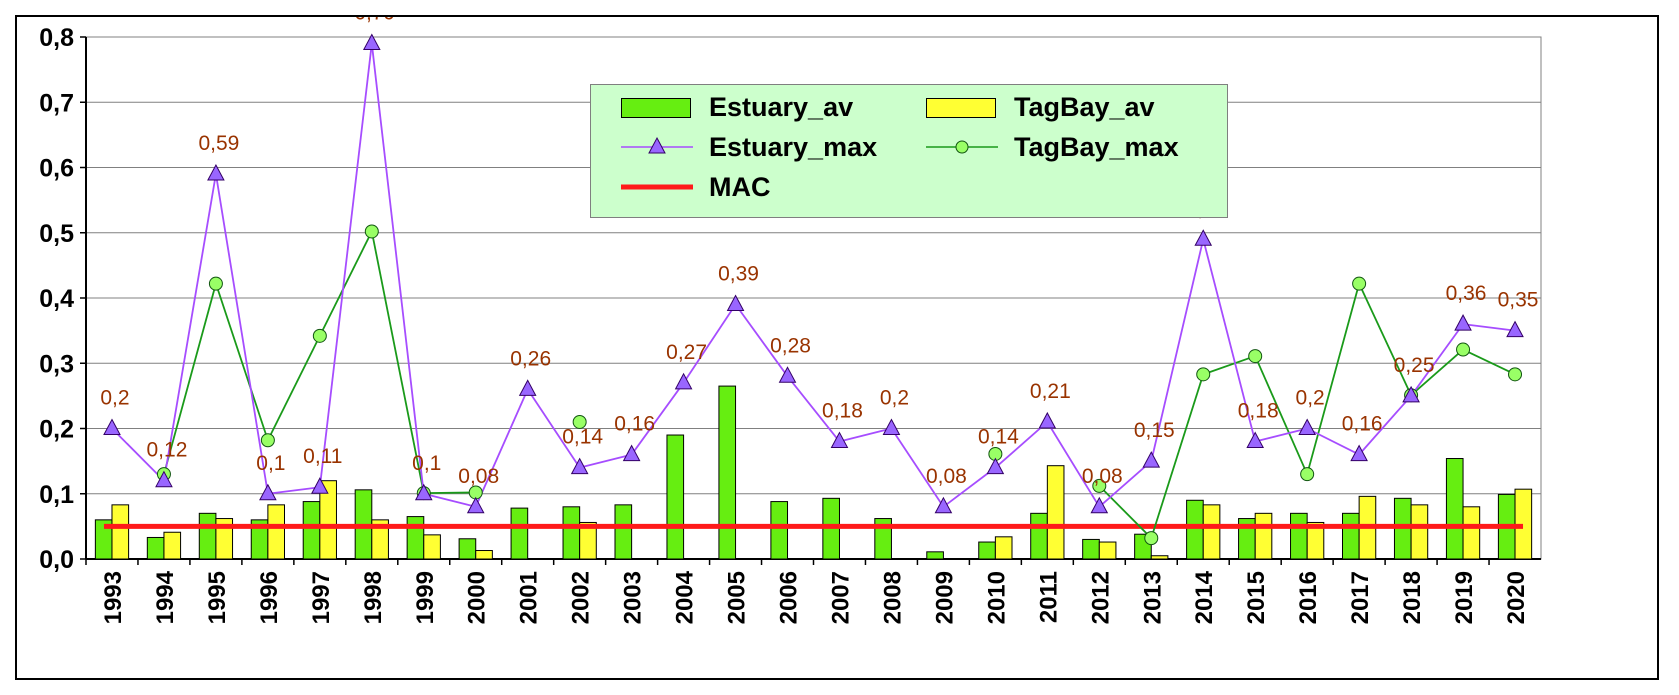 The width and height of the screenshot is (1679, 695). I want to click on data-label: 0,59, so click(218, 143).